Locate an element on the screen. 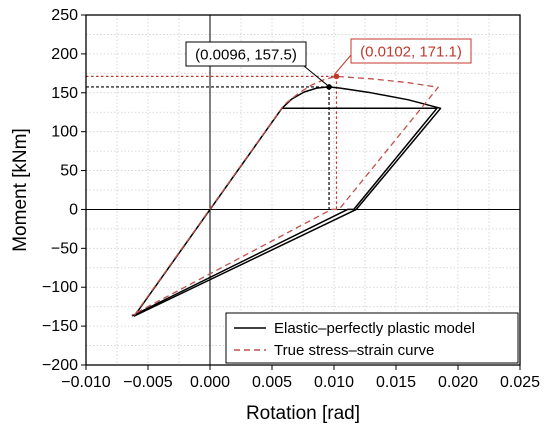  x-tick-label: 0.000 is located at coordinates (210, 382).